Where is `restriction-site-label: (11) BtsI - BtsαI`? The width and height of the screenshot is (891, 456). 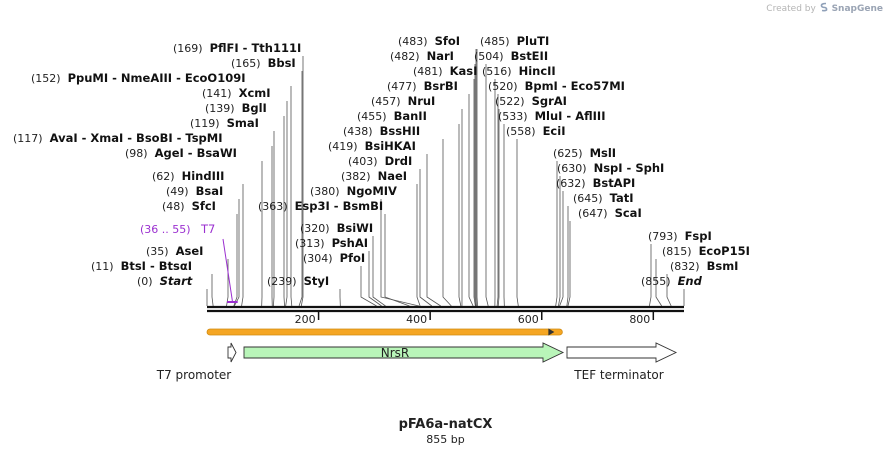 restriction-site-label: (11) BtsI - BtsαI is located at coordinates (141, 266).